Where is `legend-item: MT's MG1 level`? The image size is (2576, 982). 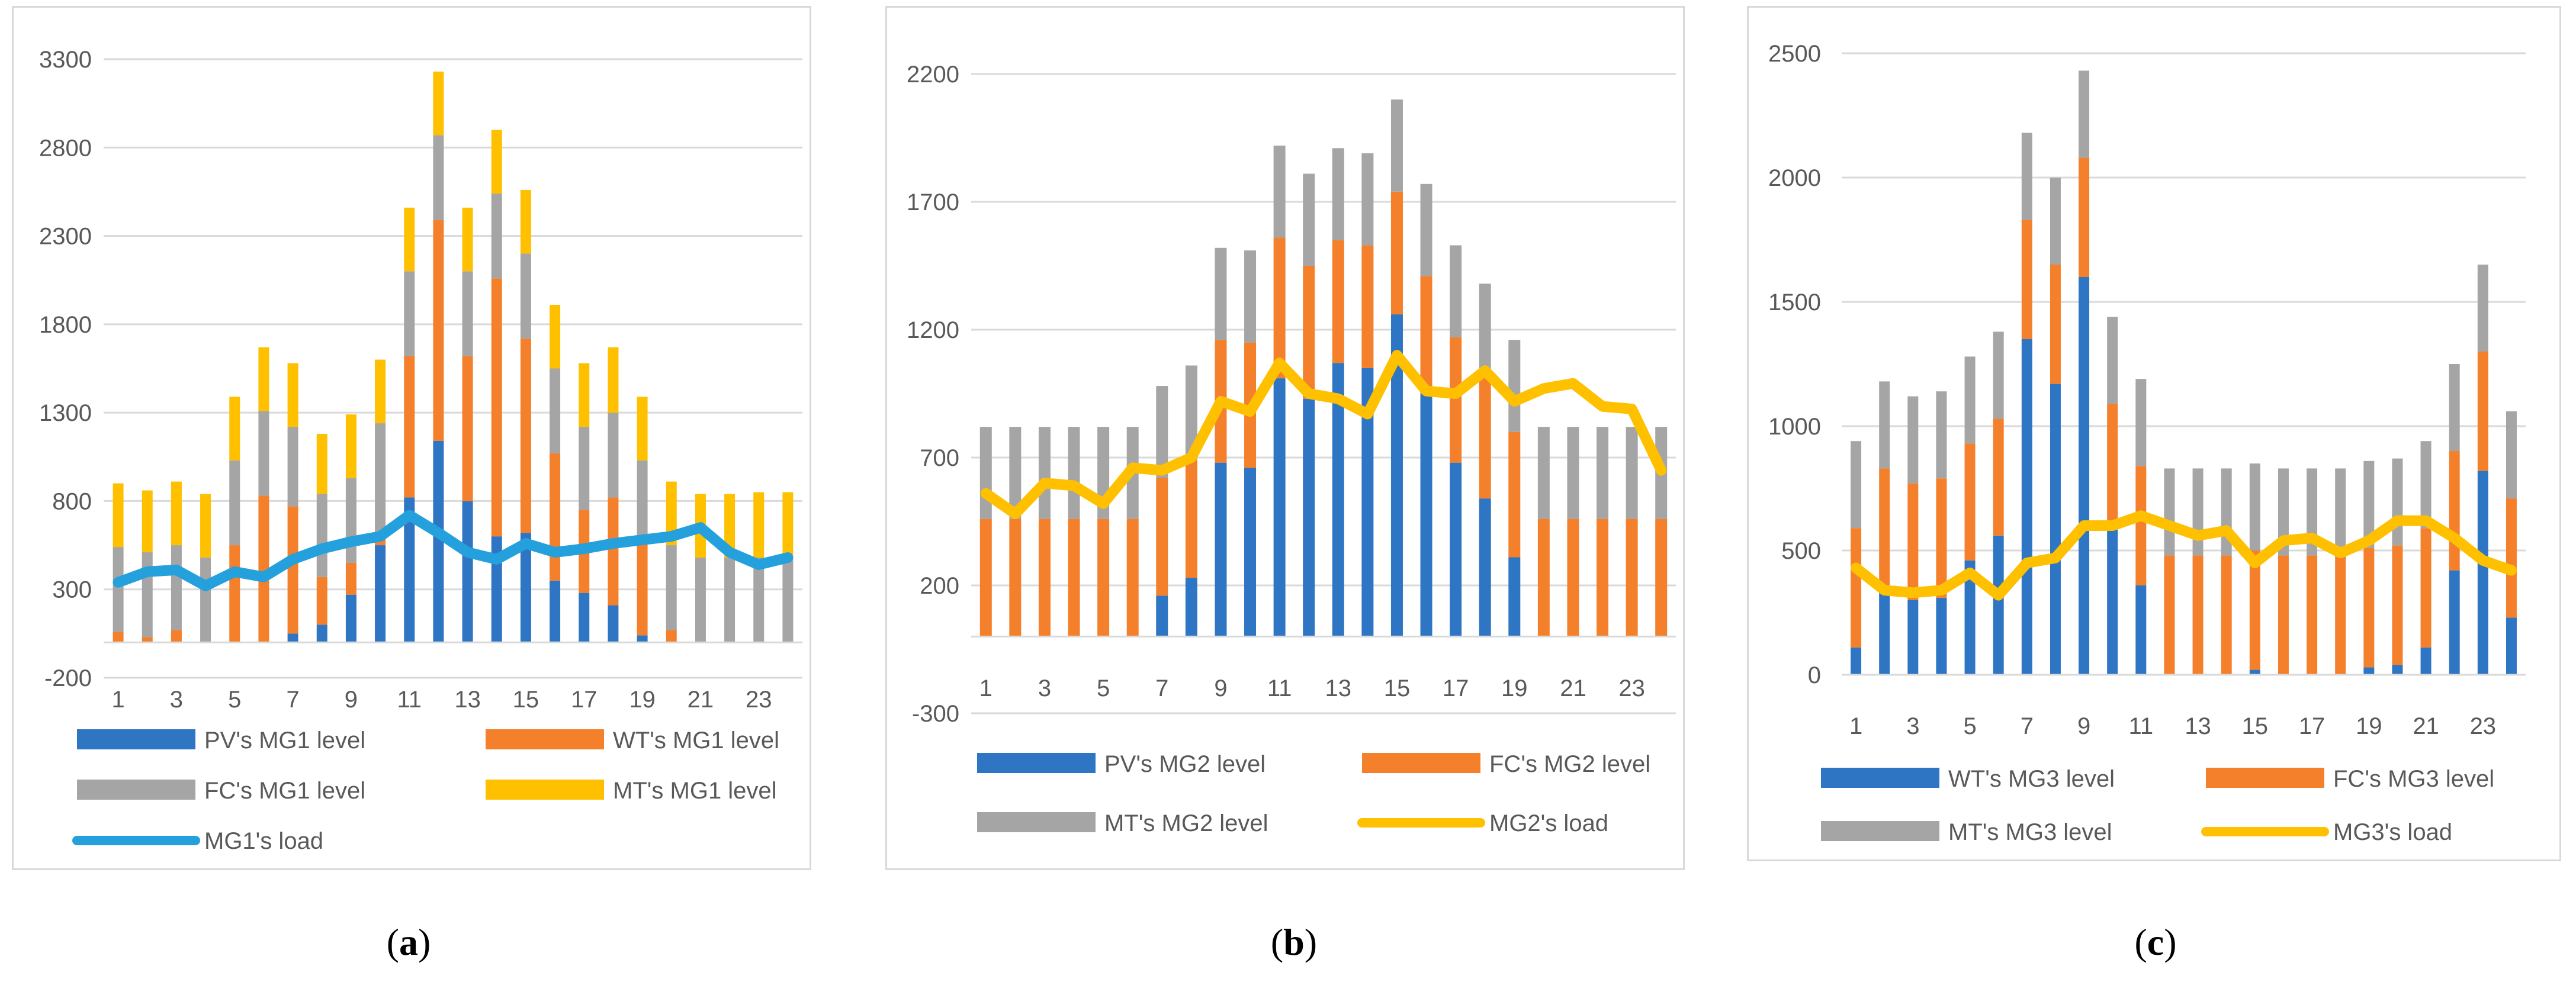
legend-item: MT's MG1 level is located at coordinates (631, 791).